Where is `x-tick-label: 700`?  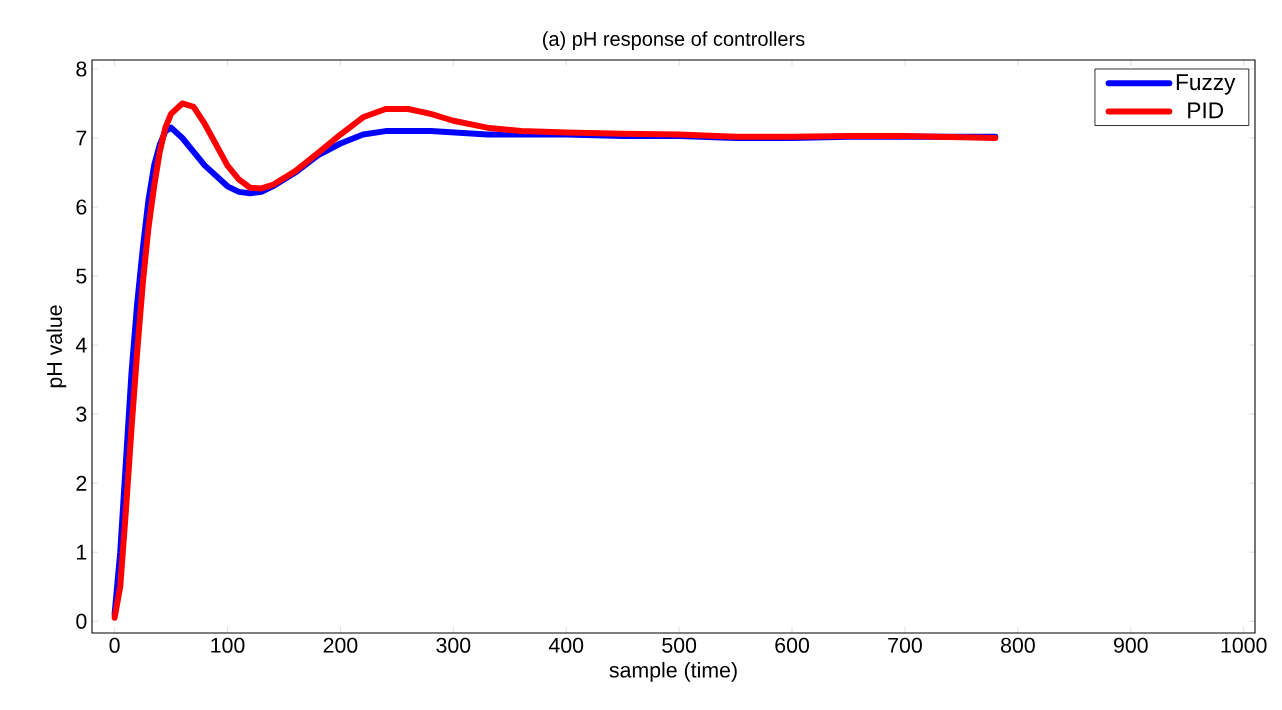 x-tick-label: 700 is located at coordinates (905, 645).